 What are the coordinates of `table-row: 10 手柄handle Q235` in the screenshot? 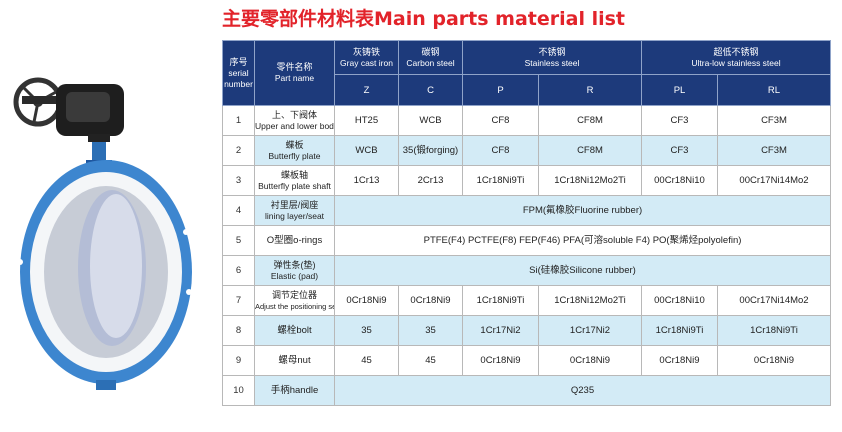 It's located at (526, 390).